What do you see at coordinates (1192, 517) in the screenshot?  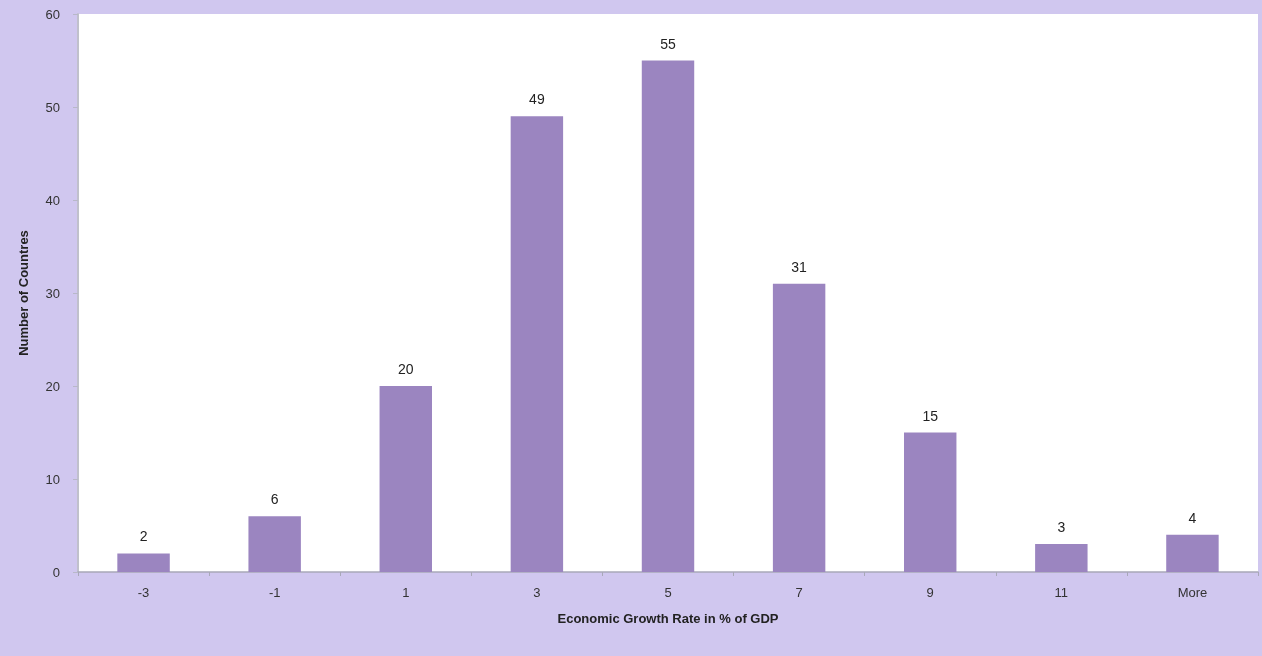 I see `data-label: 4` at bounding box center [1192, 517].